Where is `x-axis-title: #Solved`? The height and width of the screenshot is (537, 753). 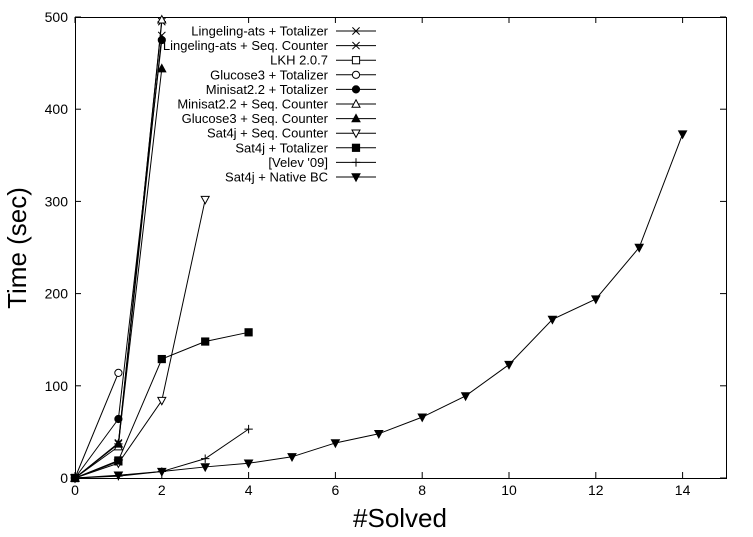 x-axis-title: #Solved is located at coordinates (400, 518).